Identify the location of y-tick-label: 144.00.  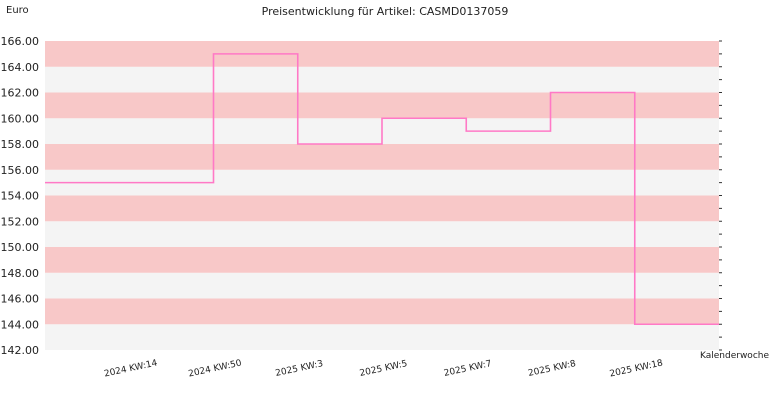
(20, 324).